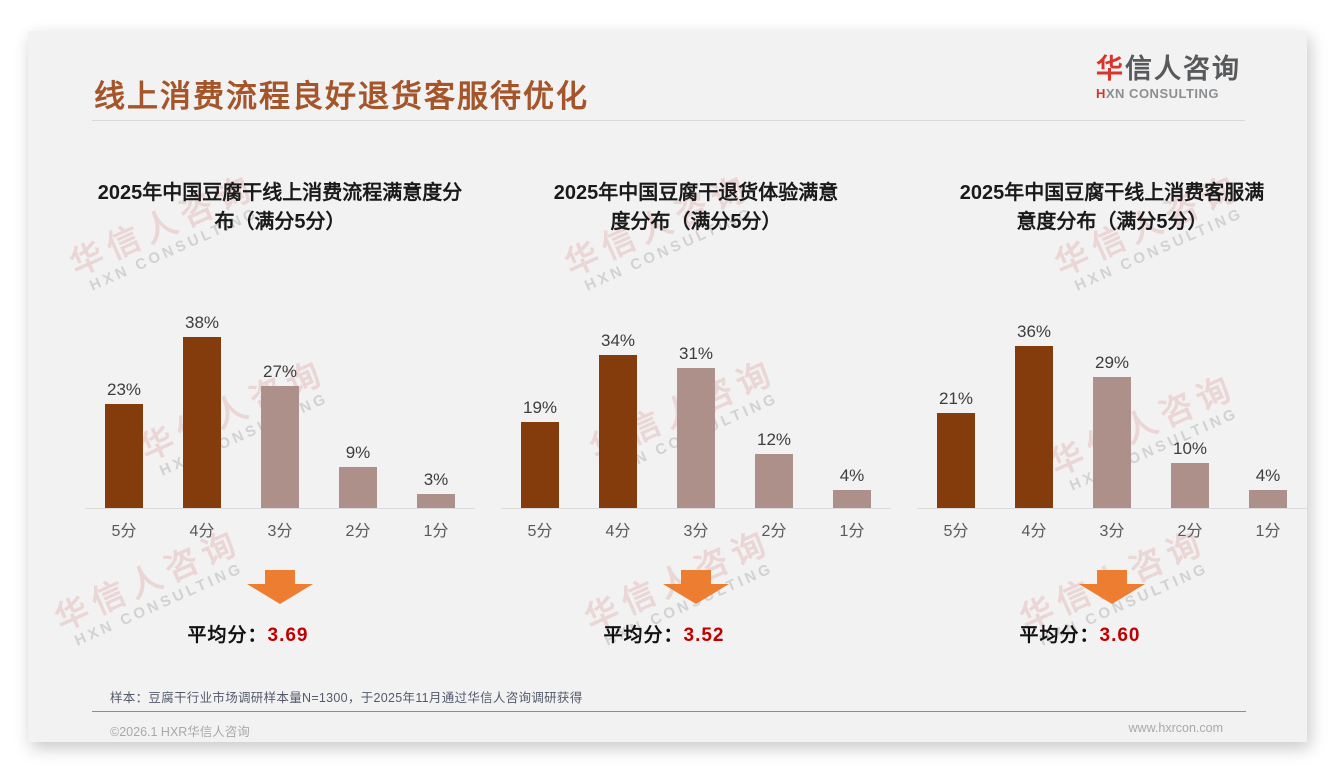  What do you see at coordinates (1110, 69) in the screenshot?
I see `brand-logo-zh-first: 华` at bounding box center [1110, 69].